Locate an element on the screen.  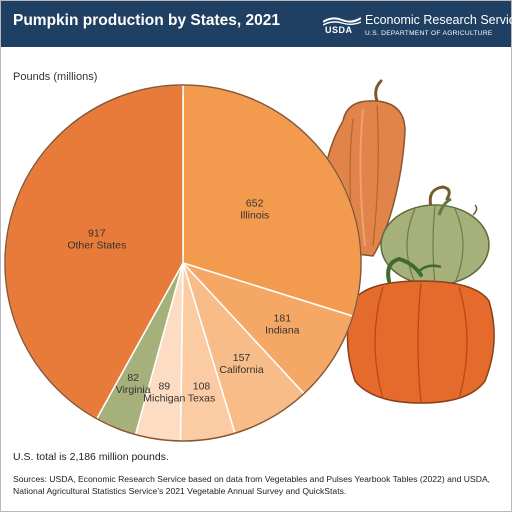
slice-label-california: California is located at coordinates (241, 370).